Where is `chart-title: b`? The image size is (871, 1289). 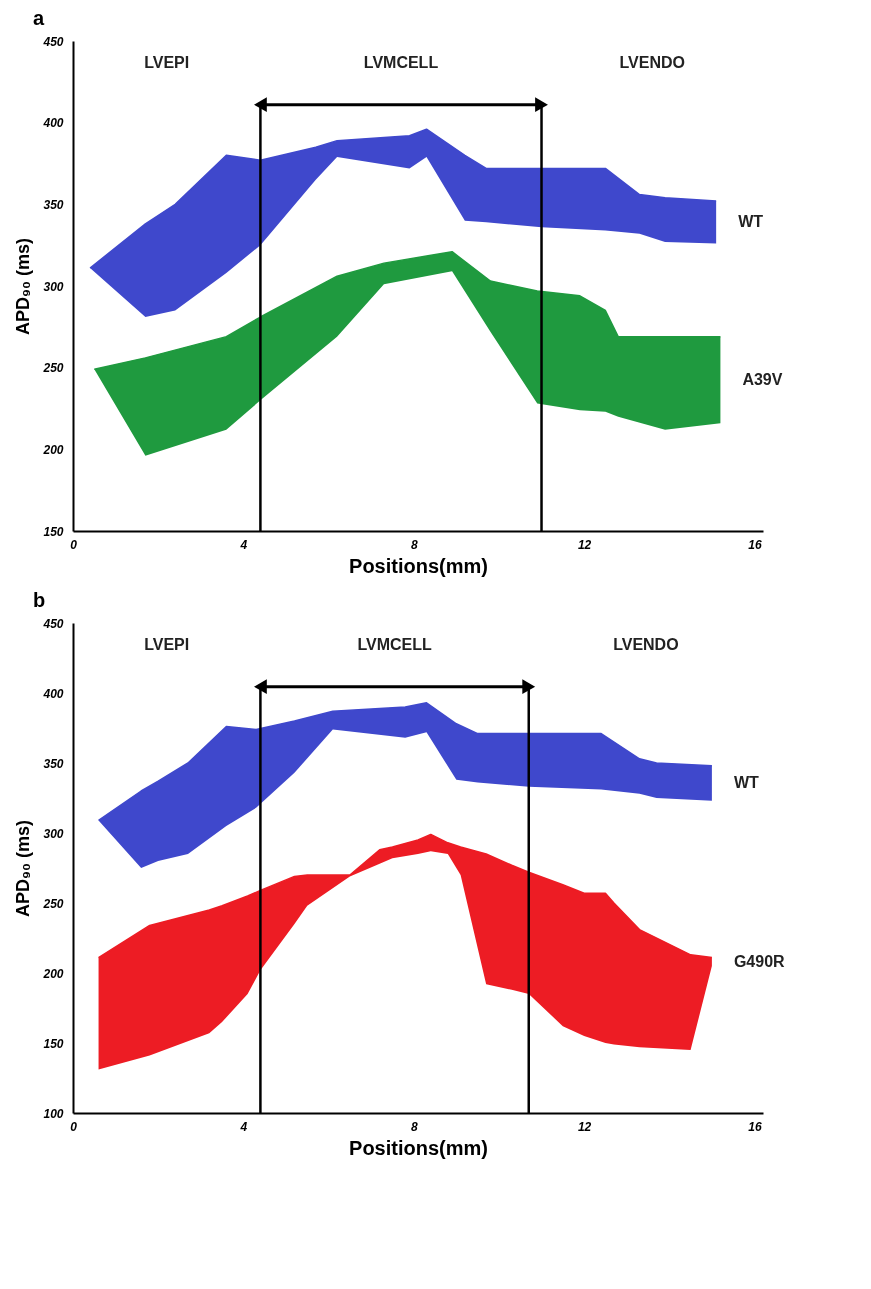 chart-title: b is located at coordinates (39, 600).